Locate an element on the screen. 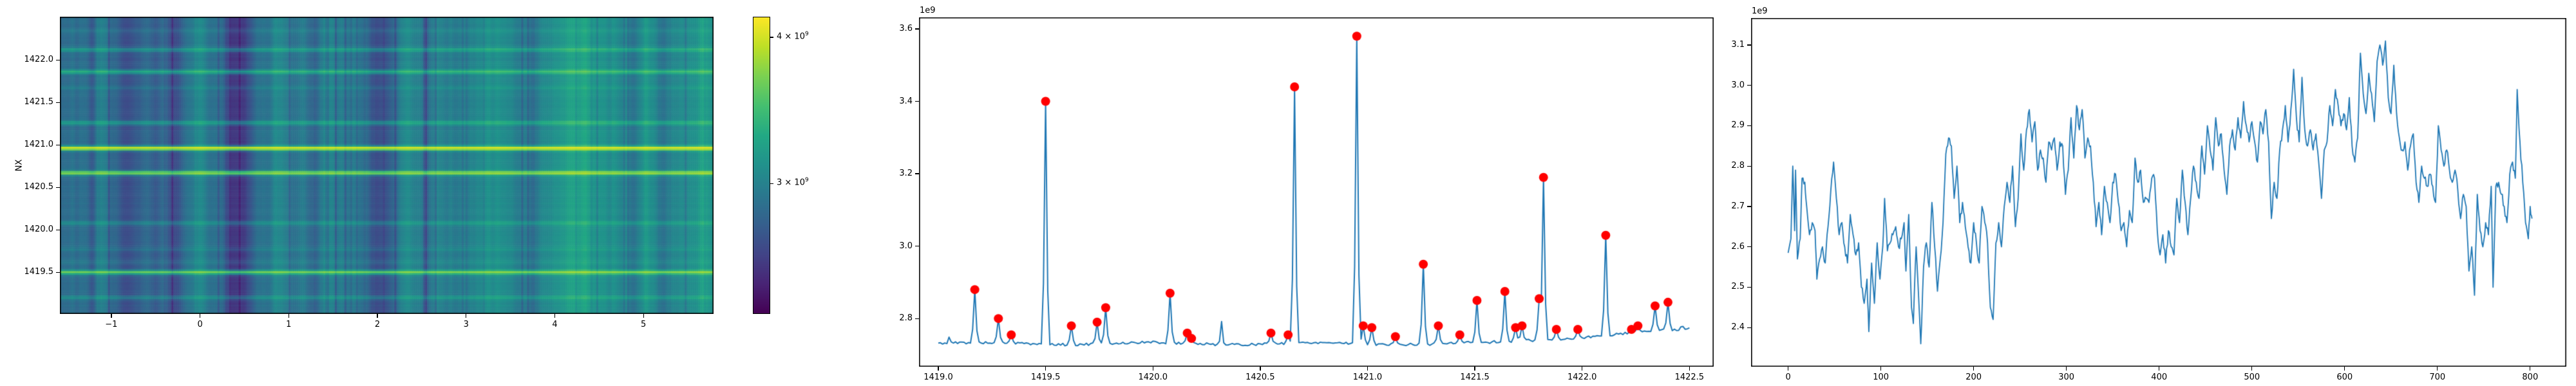 Image resolution: width=2576 pixels, height=386 pixels. tick-label: 200 is located at coordinates (1973, 377).